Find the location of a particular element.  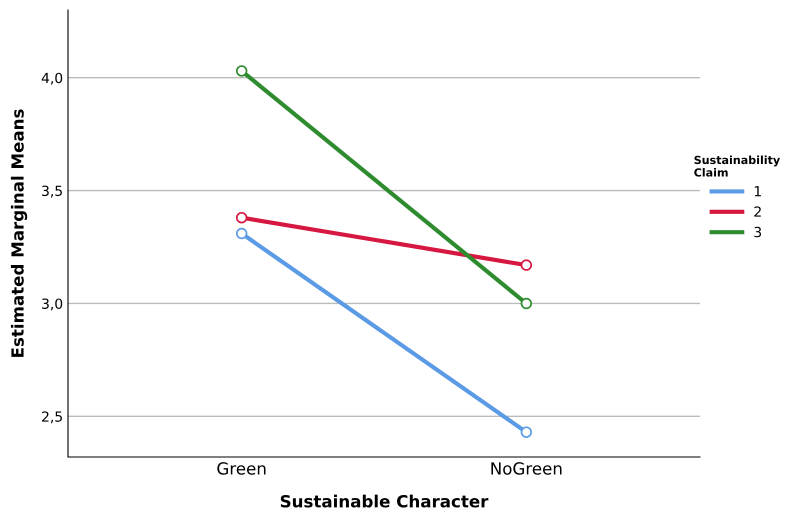

x-axis-title: Sustainable Character is located at coordinates (384, 501).